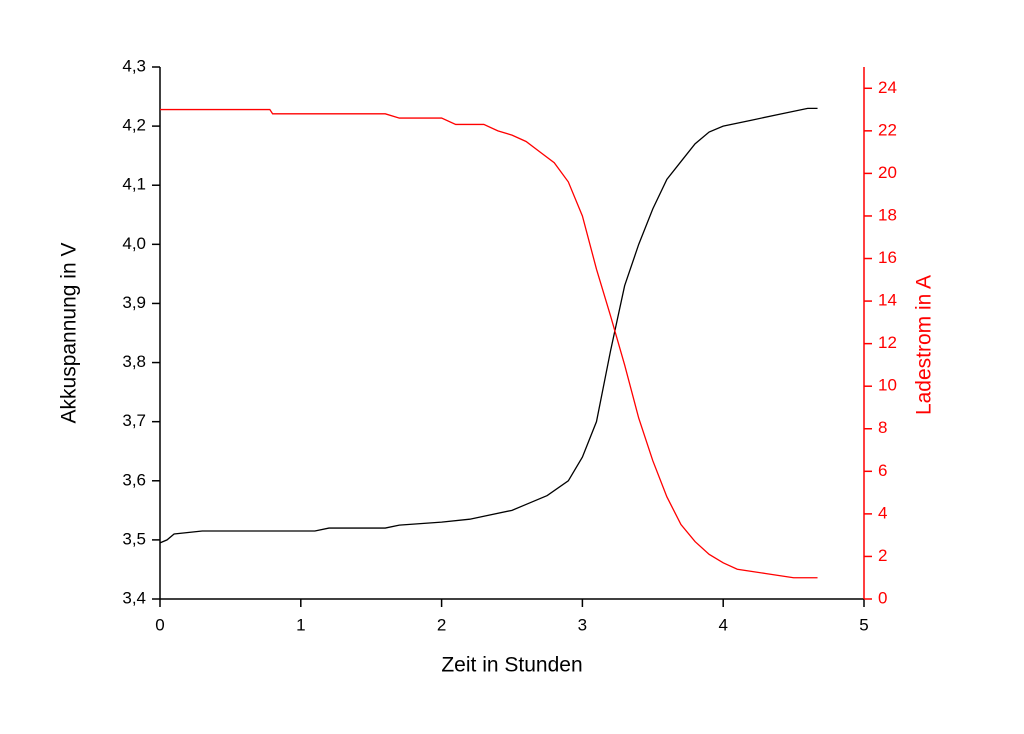  I want to click on y-tick-label: 3,6, so click(134, 479).